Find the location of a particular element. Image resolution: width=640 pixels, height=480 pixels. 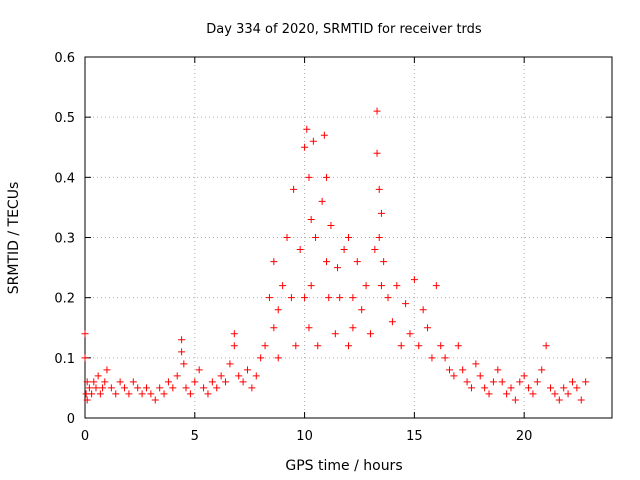

y-tick-label: 0.2 is located at coordinates (64, 299).